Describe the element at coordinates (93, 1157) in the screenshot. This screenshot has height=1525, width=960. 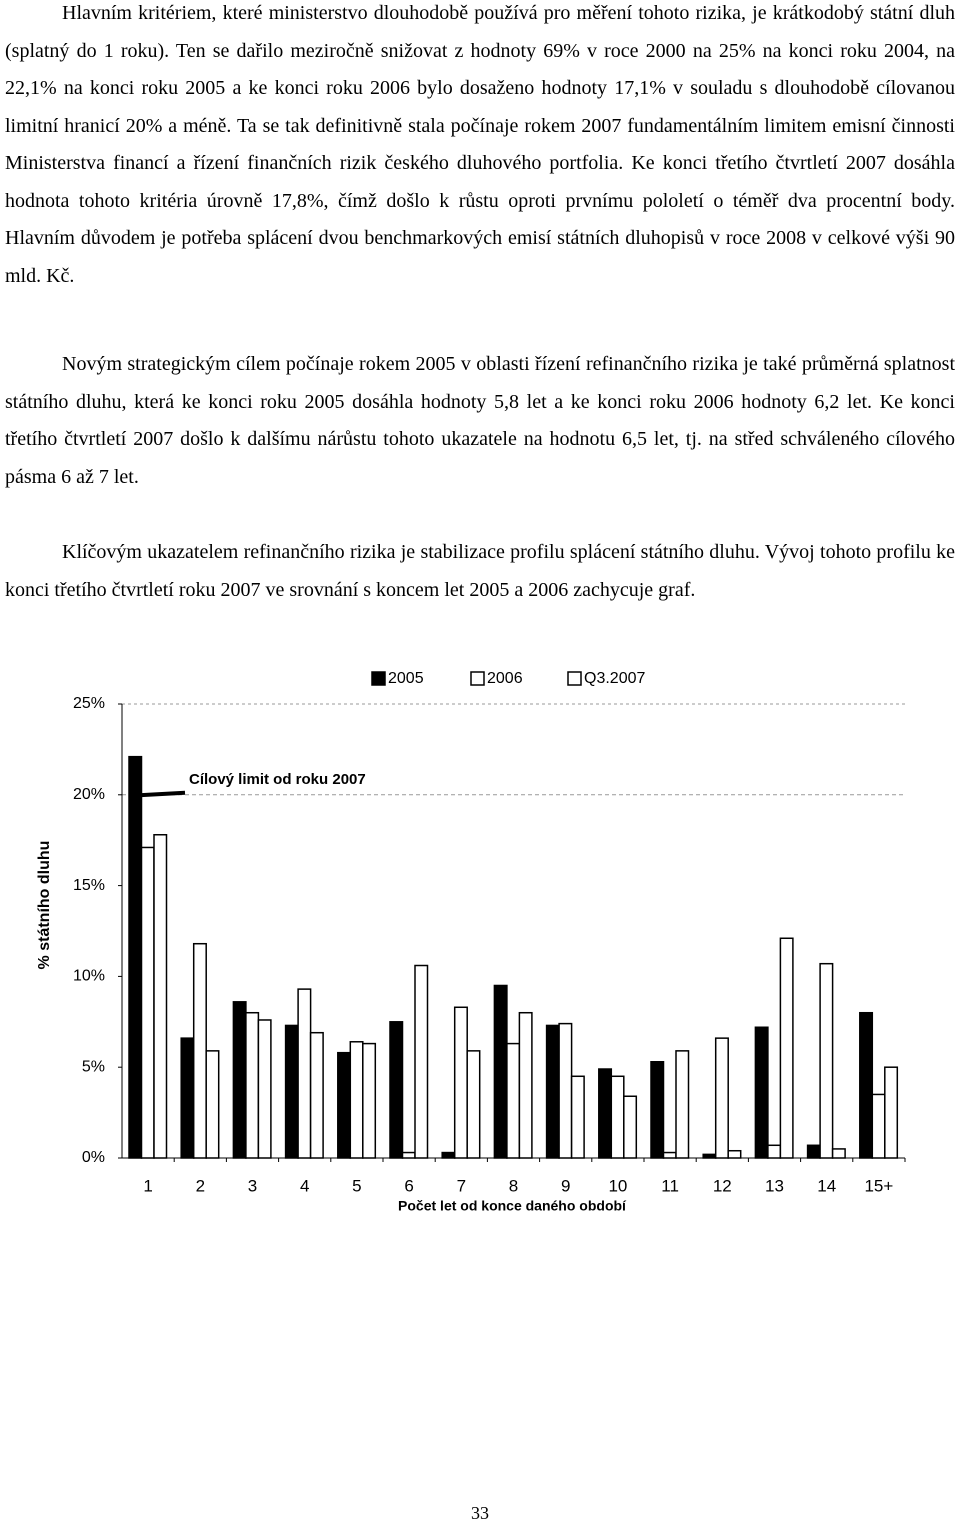
I see `y-tick-label: 0%` at that location.